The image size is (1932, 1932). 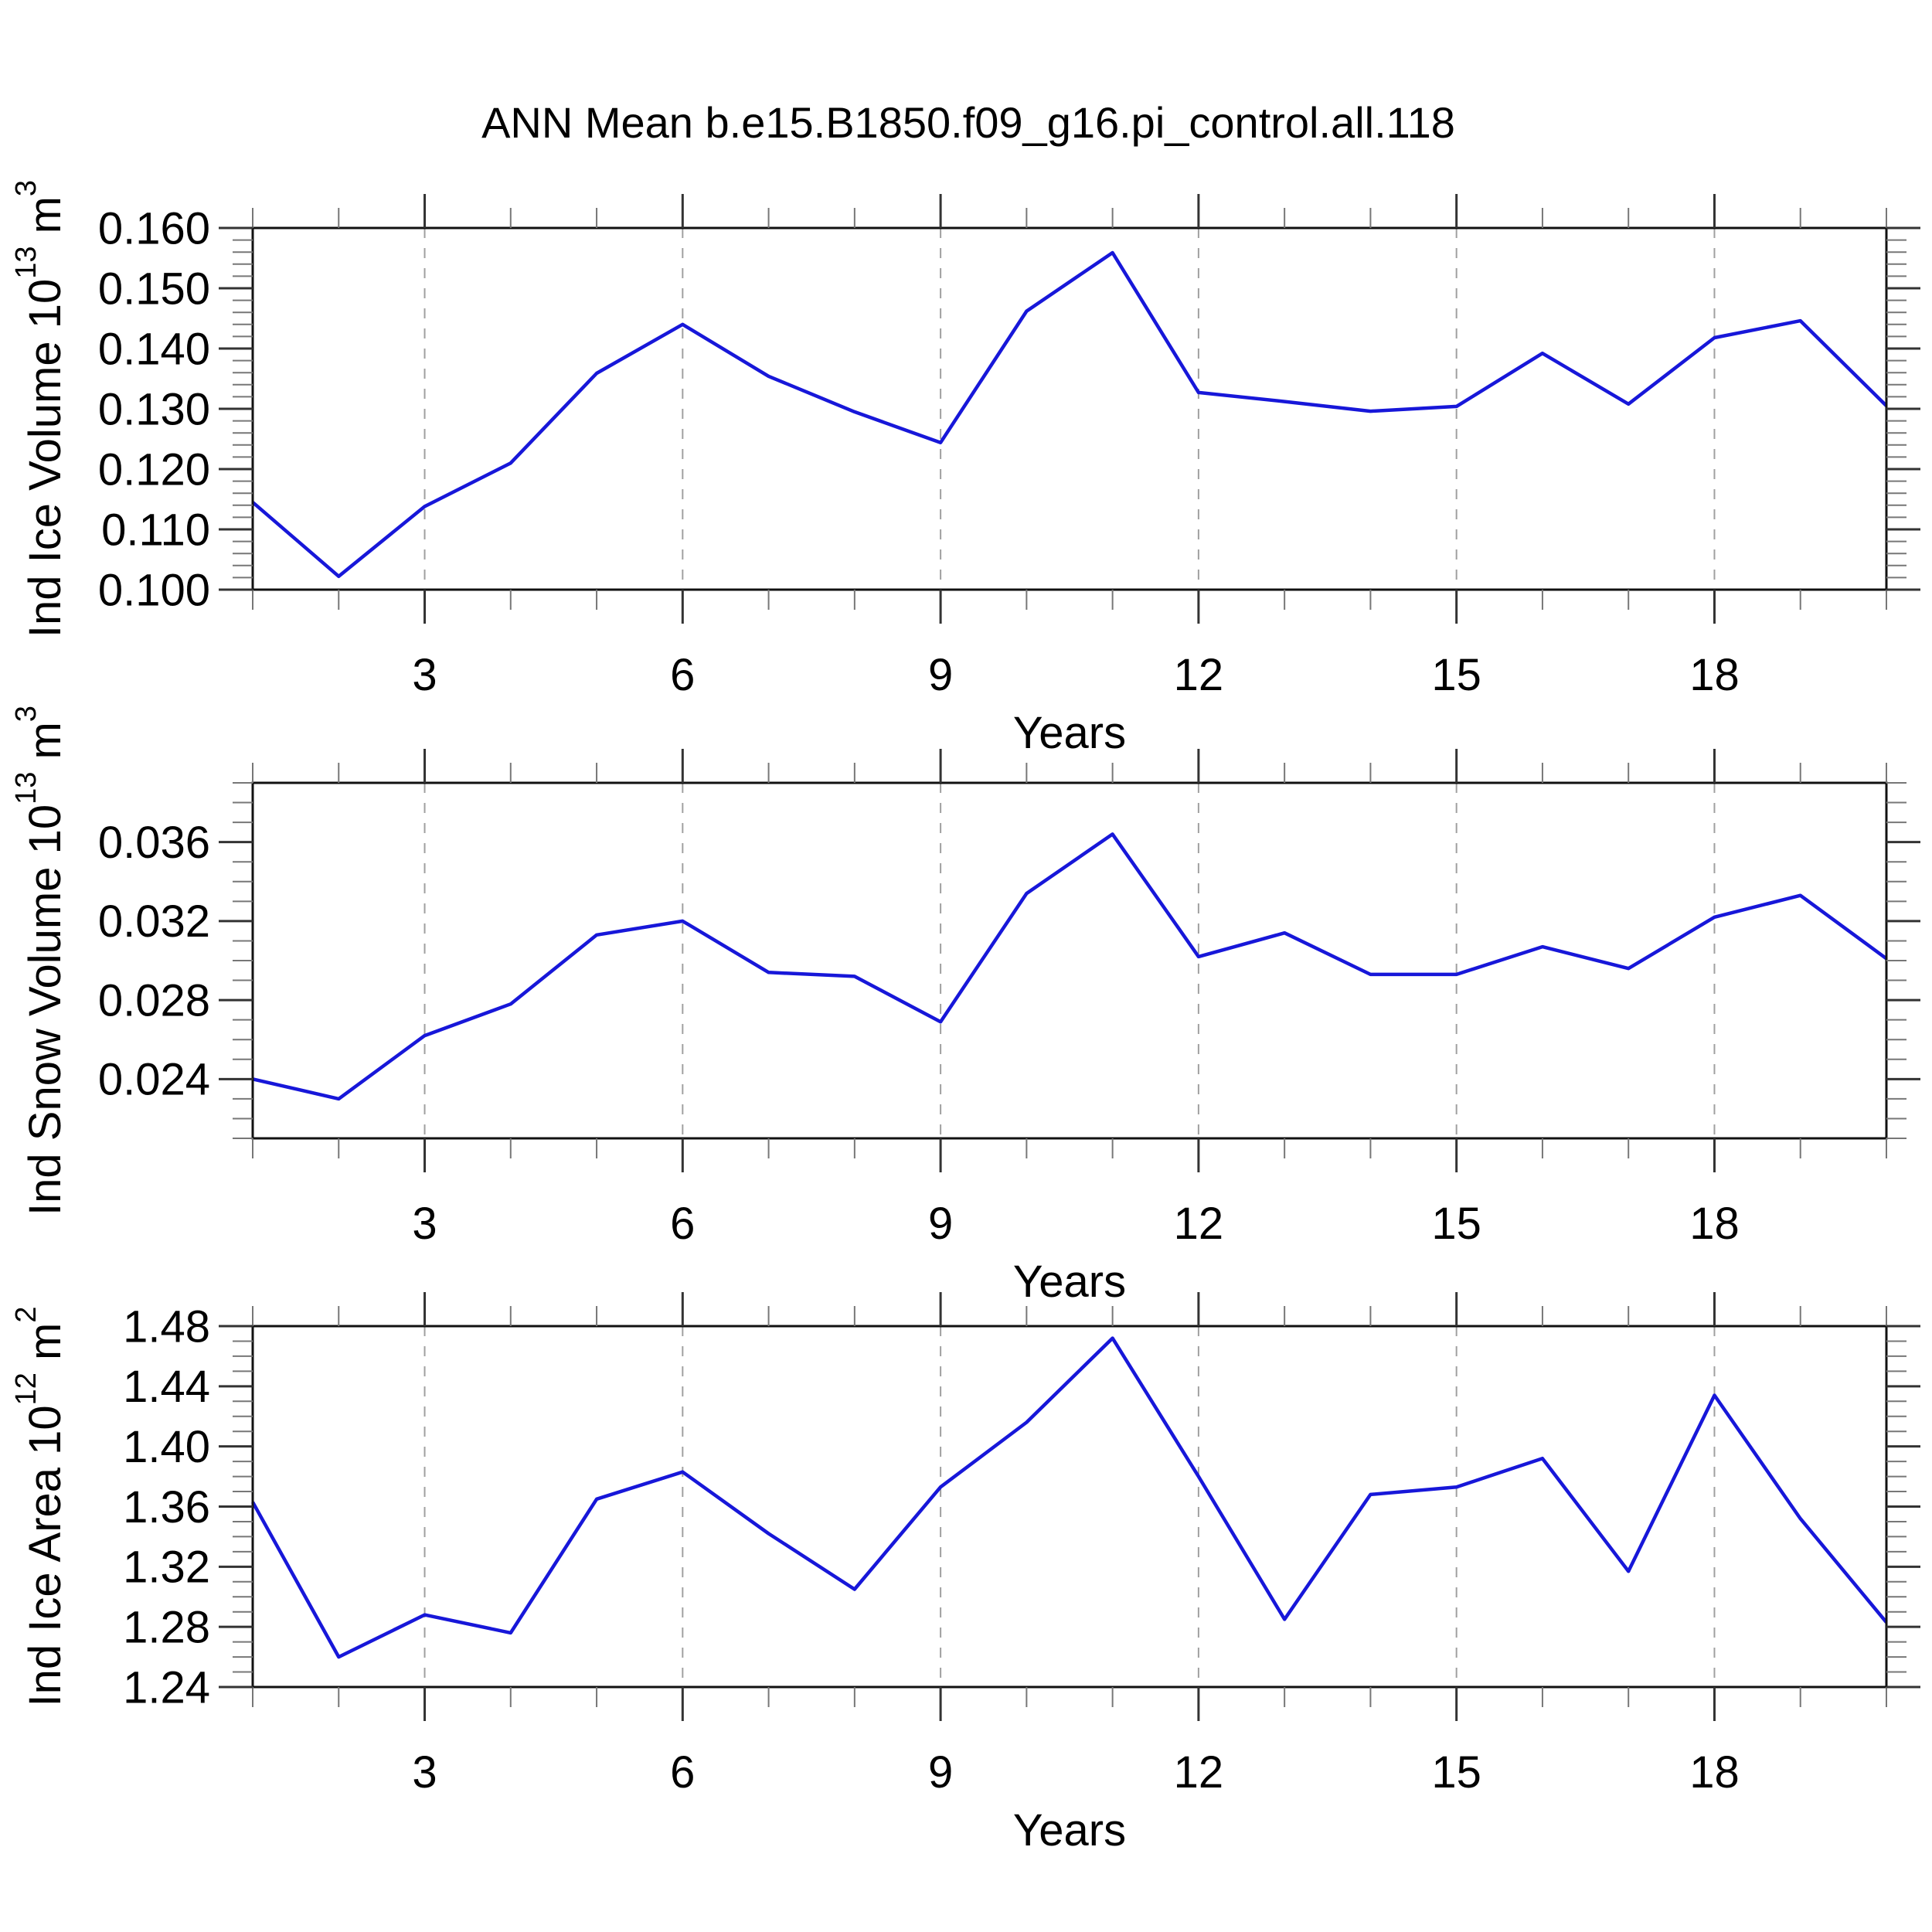 I want to click on y-tick-label: 0.036, so click(x=154, y=843).